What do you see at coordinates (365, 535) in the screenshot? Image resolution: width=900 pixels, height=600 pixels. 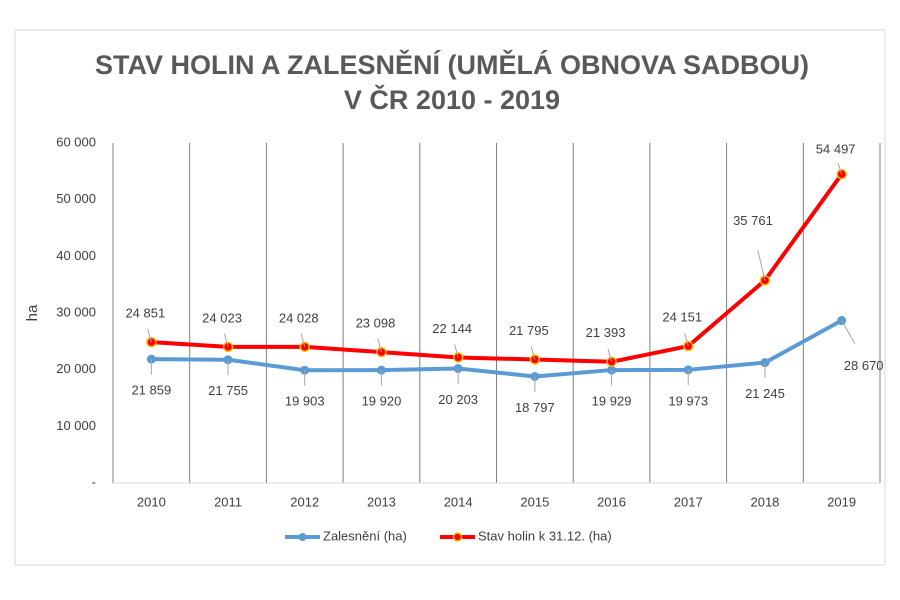 I see `legend-label: Zalesnění (ha)` at bounding box center [365, 535].